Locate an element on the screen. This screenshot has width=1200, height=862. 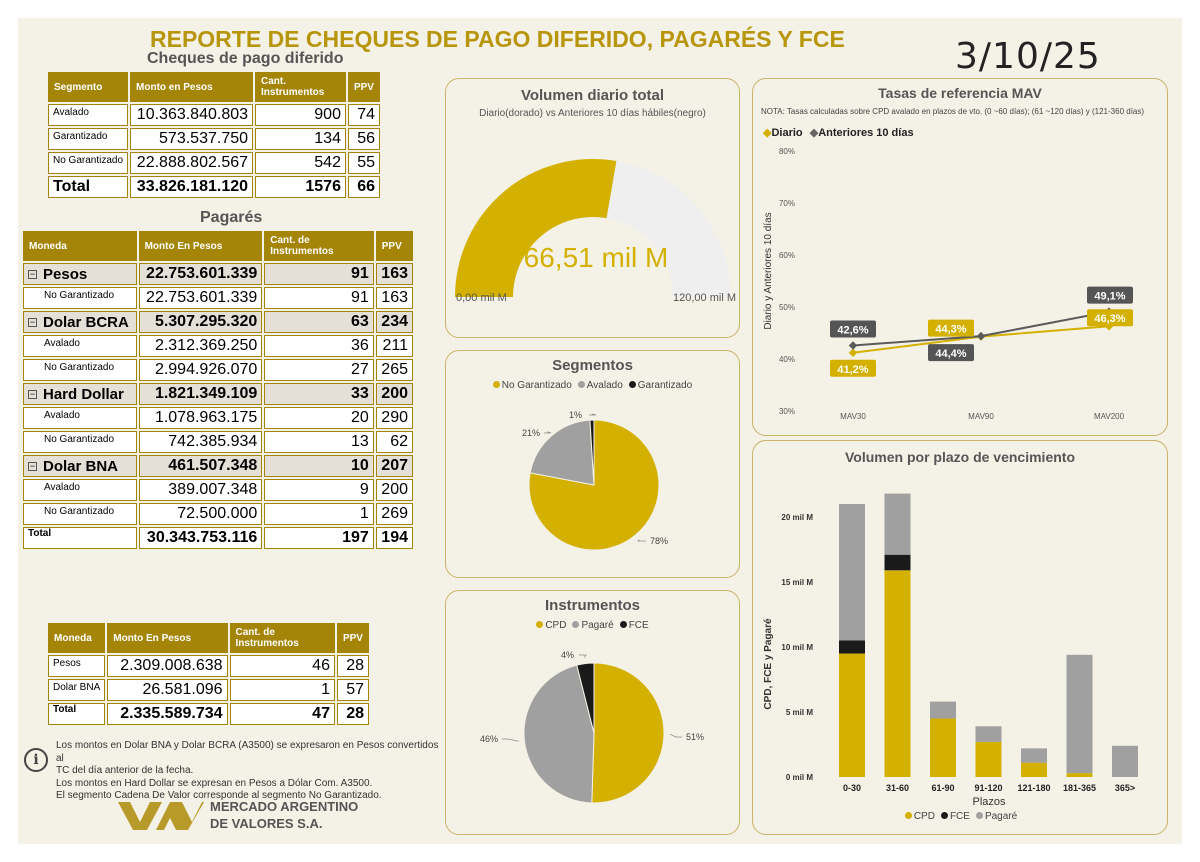
cell-text: 742.385.934 is located at coordinates (213, 441).